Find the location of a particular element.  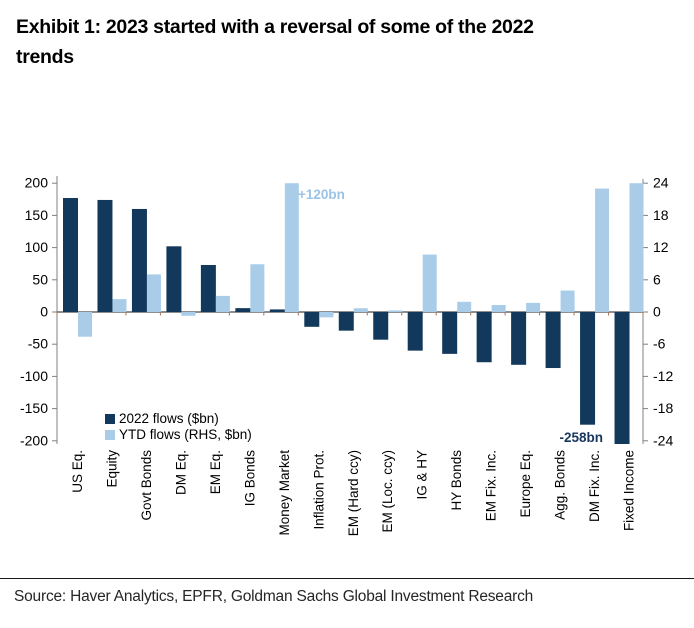

right-axis-label: 6 is located at coordinates (657, 279).